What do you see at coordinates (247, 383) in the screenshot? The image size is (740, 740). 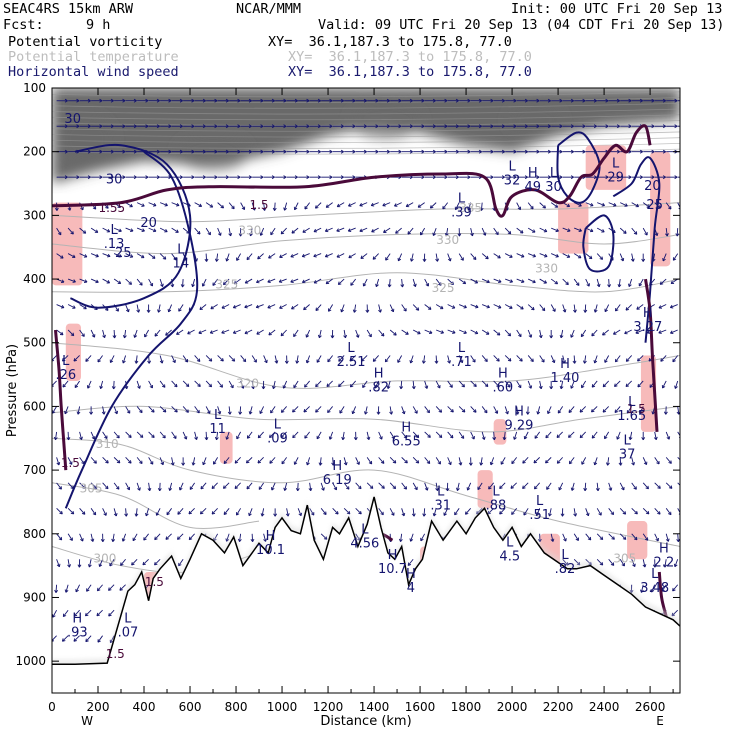 I see `isentrope-label: 320` at bounding box center [247, 383].